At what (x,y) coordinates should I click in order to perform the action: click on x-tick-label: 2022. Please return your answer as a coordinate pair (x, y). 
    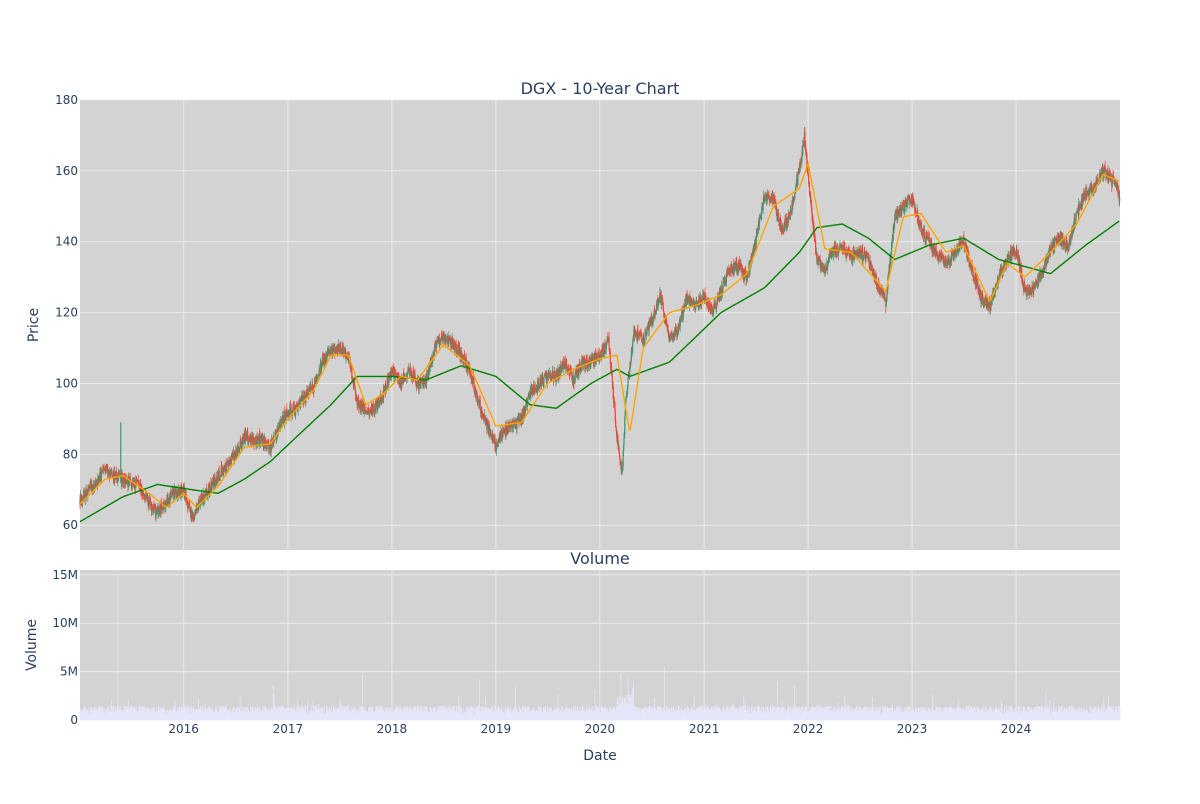
    Looking at the image, I should click on (808, 729).